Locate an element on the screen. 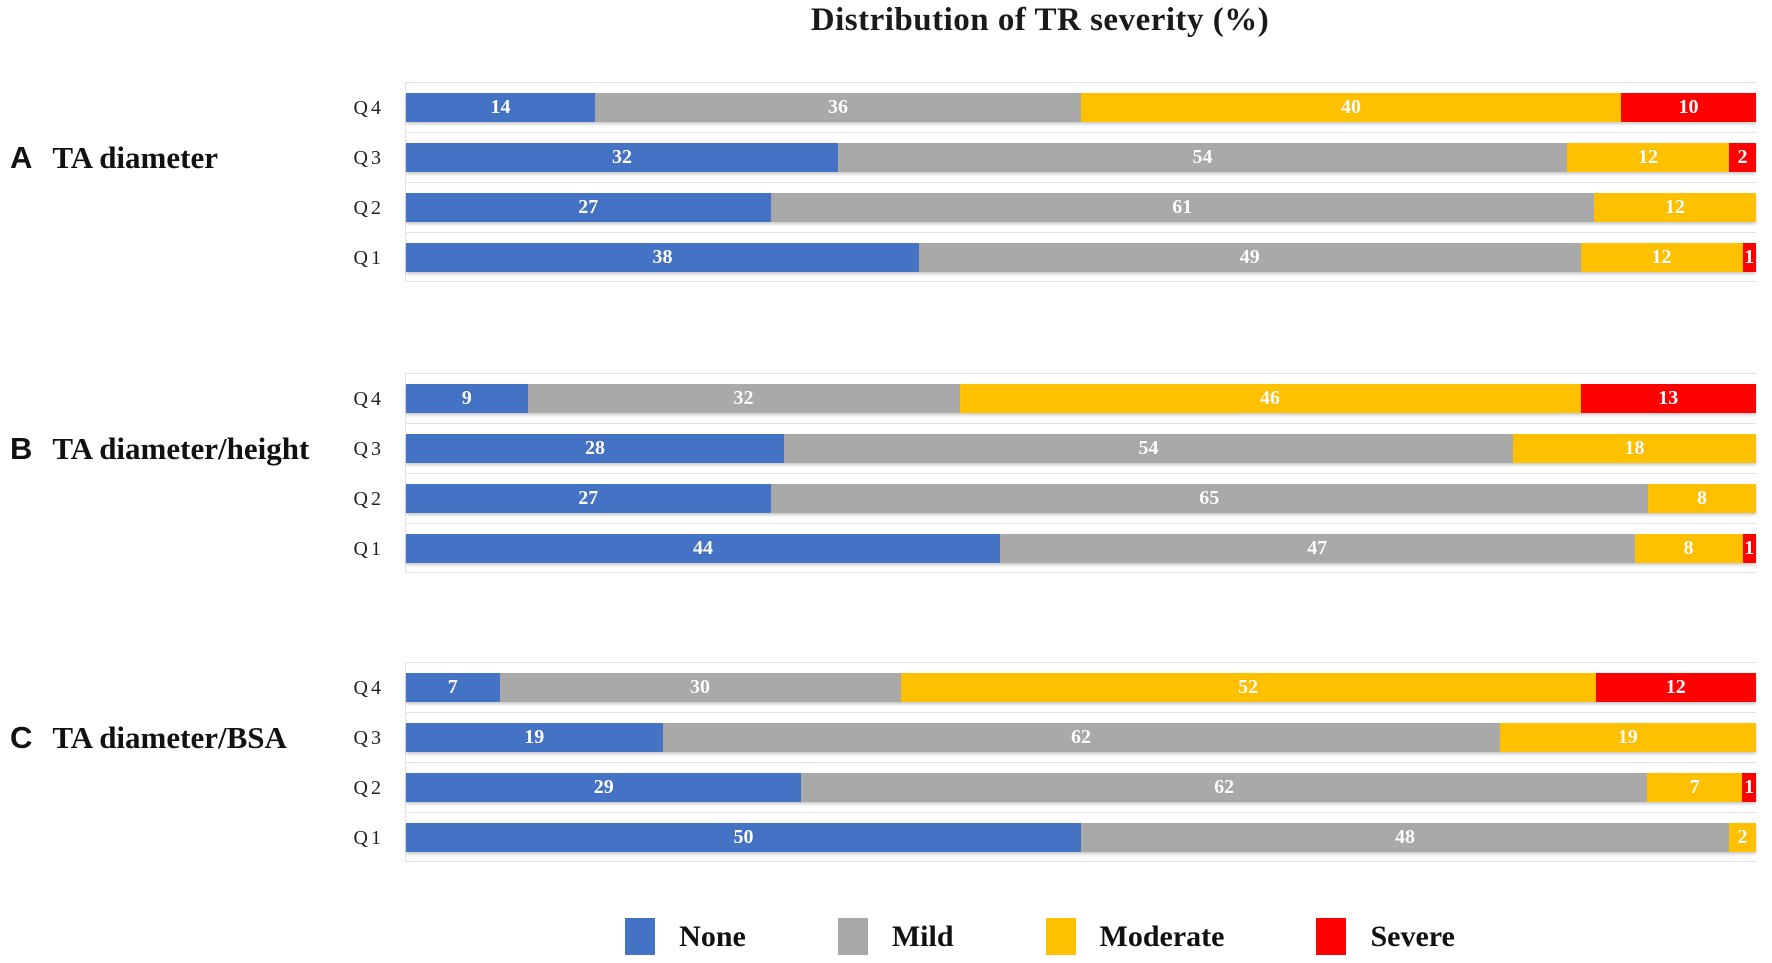 The width and height of the screenshot is (1772, 963). bar-segment-mild: 61 is located at coordinates (1182, 207).